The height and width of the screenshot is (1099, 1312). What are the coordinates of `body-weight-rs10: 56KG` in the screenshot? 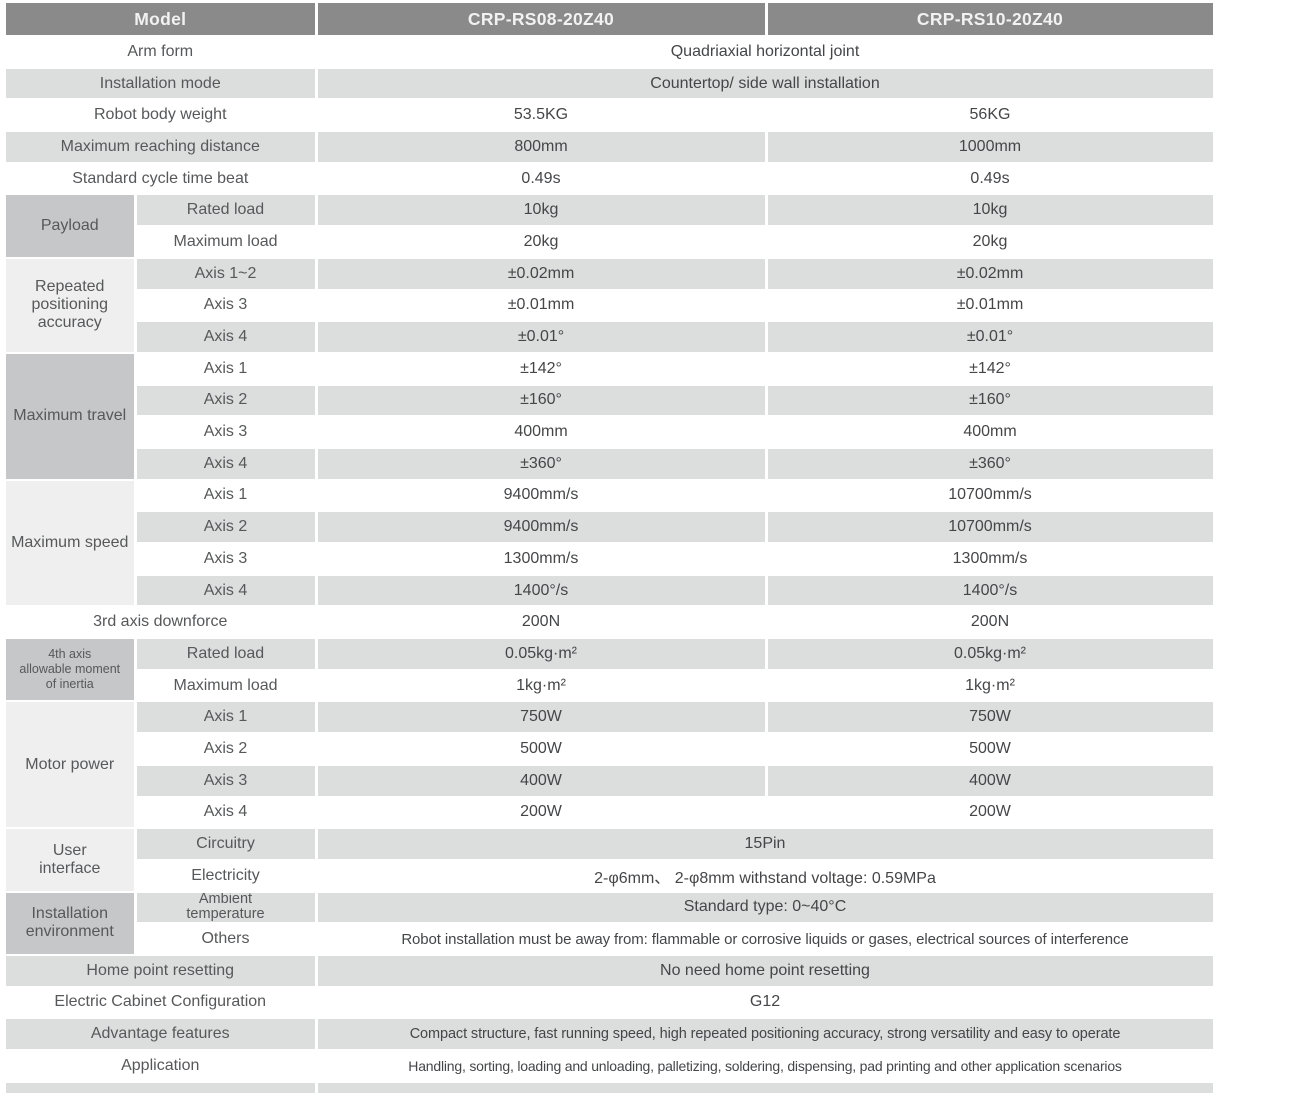 It's located at (990, 115).